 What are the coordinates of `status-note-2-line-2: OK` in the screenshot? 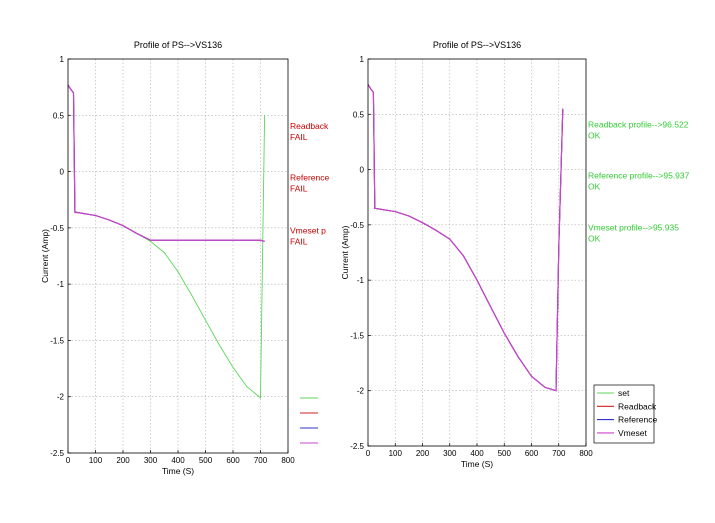 It's located at (594, 186).